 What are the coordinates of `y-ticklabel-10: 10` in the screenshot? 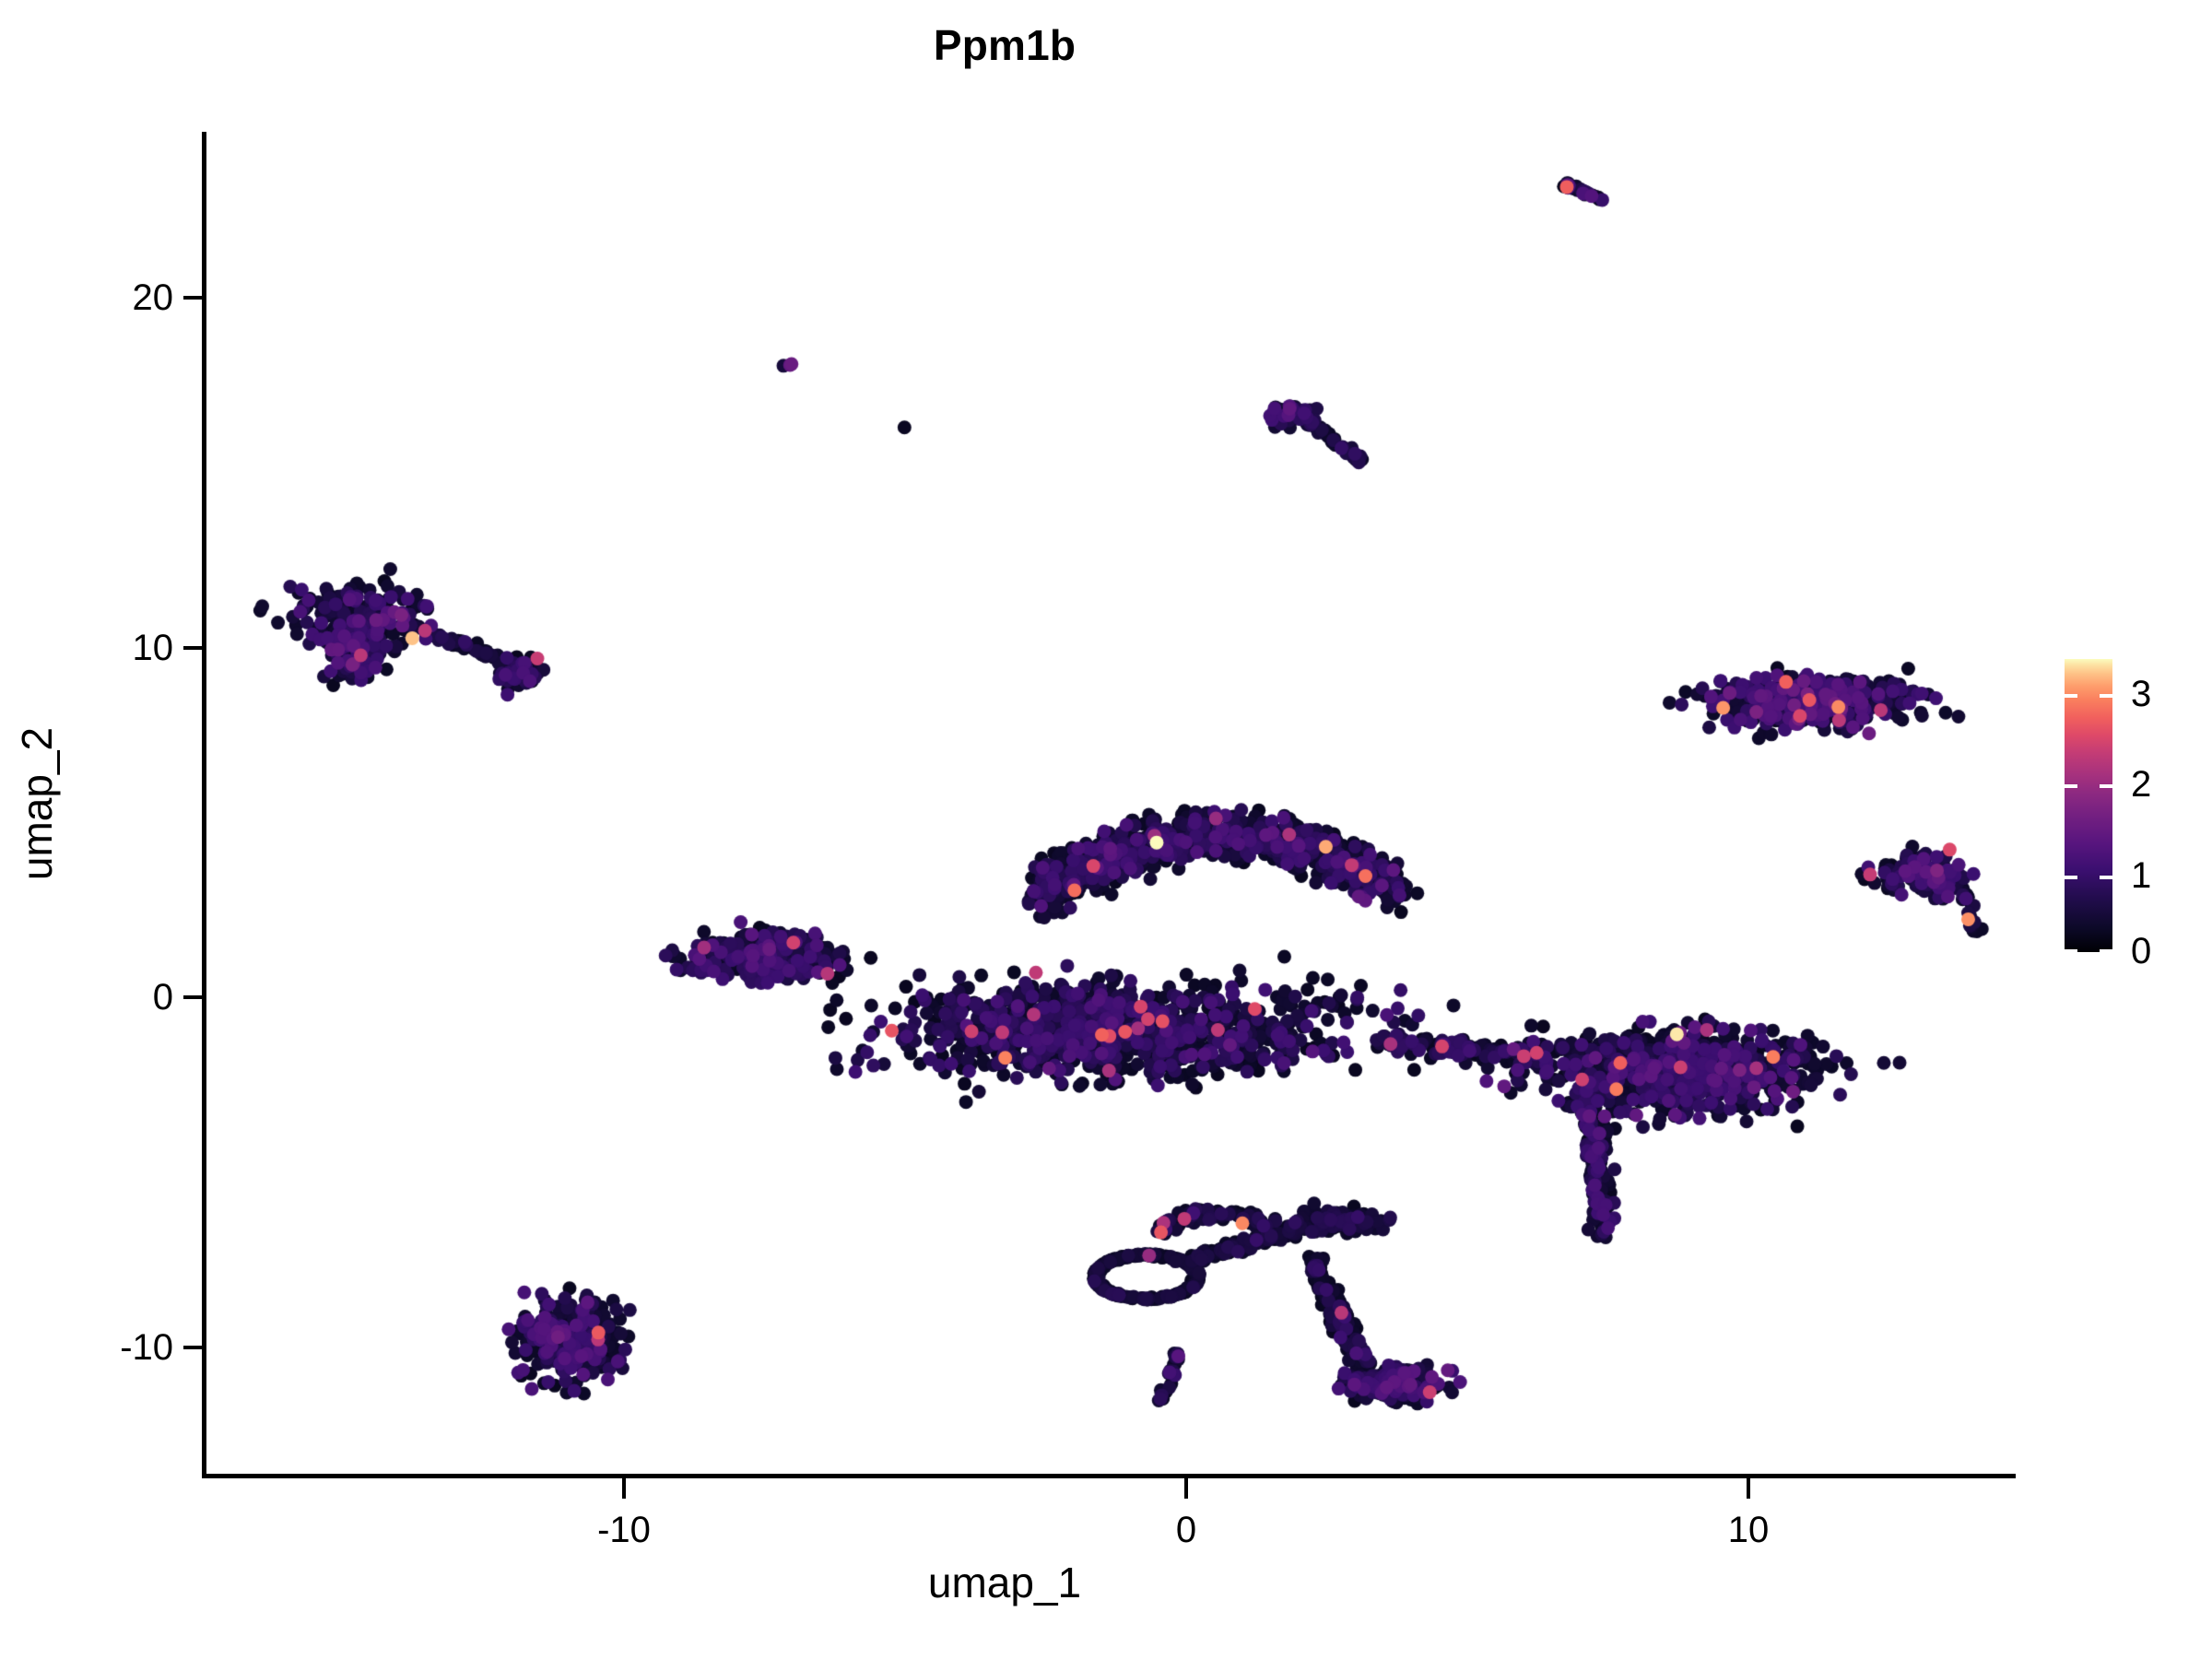 It's located at (153, 648).